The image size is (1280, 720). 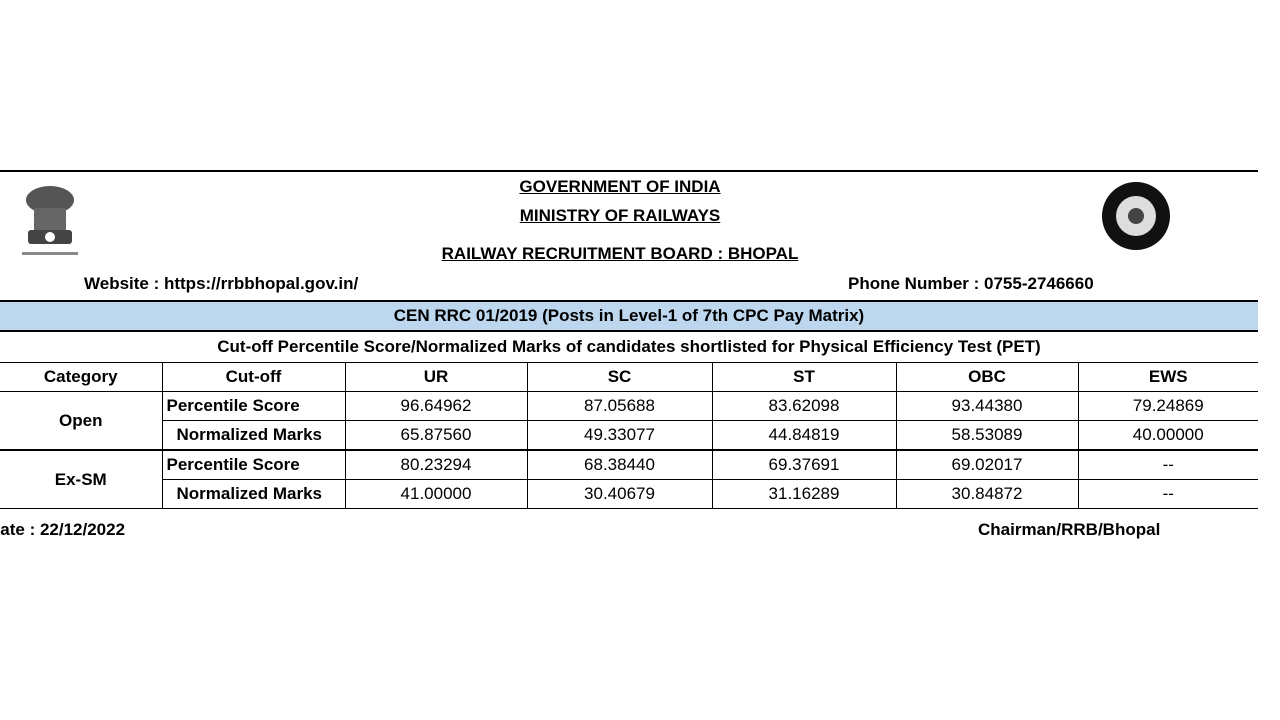 I want to click on header-obc: OBC, so click(x=987, y=377).